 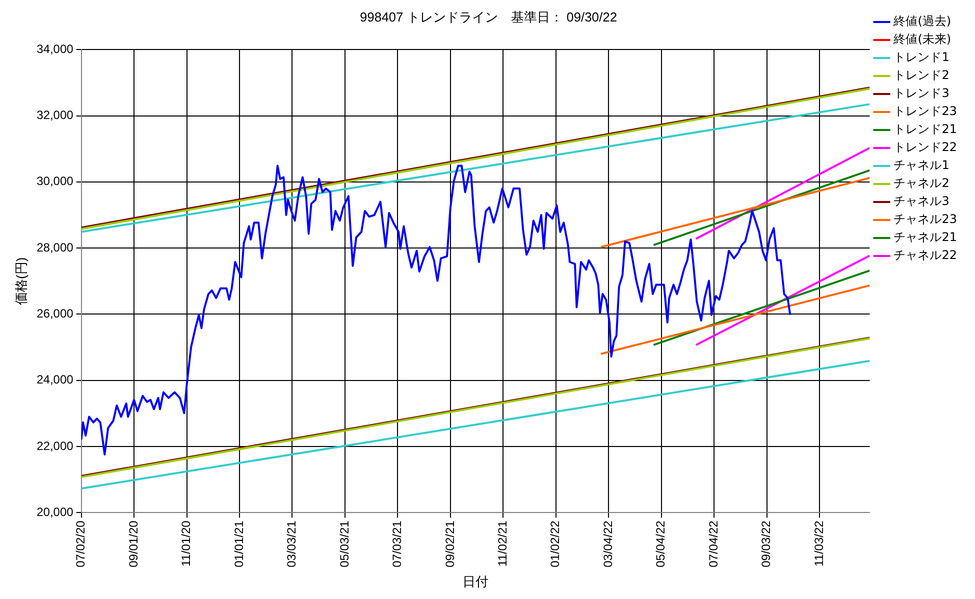 I want to click on y-tick-label: 22,000, so click(x=55, y=445).